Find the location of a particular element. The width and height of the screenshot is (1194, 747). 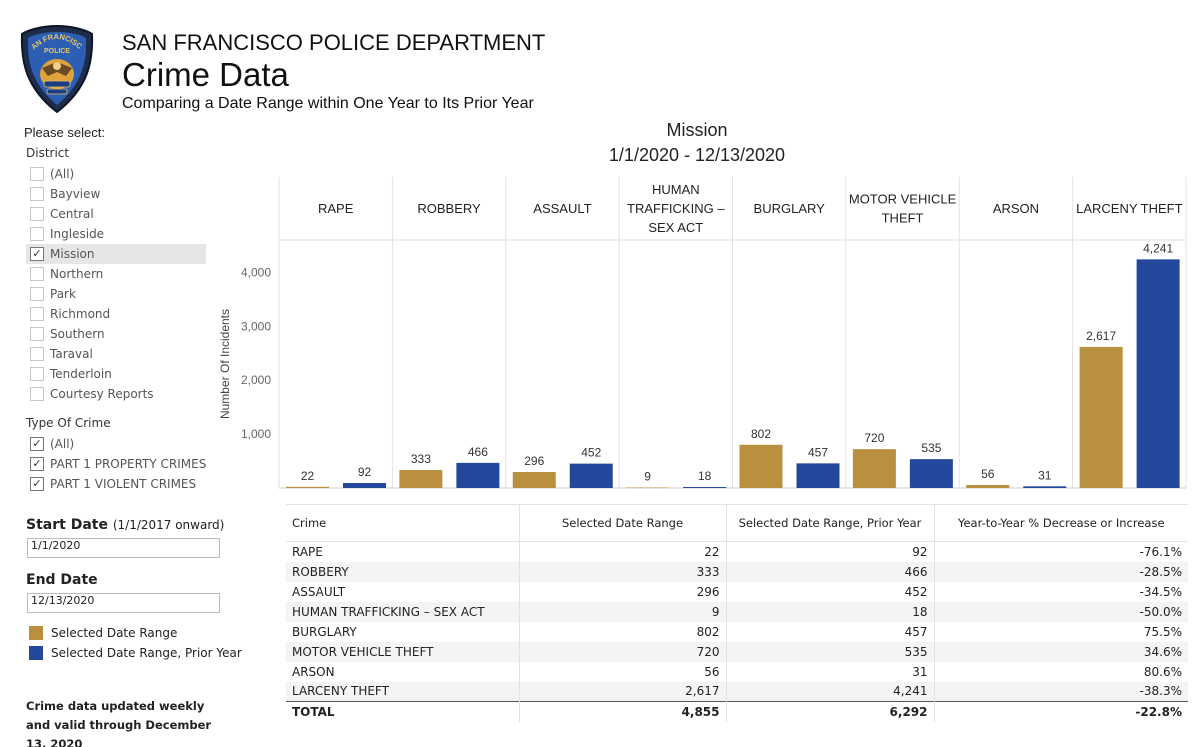

district-option-label: Taraval is located at coordinates (71, 354).